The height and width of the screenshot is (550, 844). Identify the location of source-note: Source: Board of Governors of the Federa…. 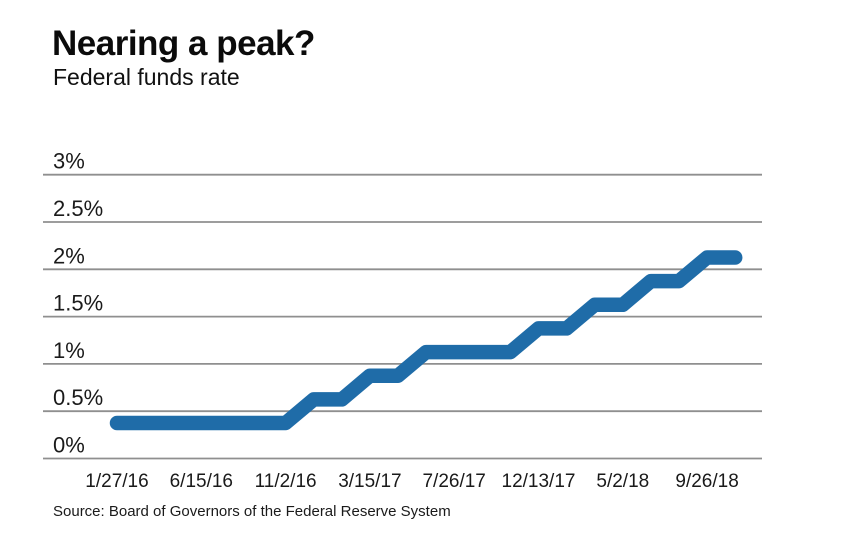
(252, 511).